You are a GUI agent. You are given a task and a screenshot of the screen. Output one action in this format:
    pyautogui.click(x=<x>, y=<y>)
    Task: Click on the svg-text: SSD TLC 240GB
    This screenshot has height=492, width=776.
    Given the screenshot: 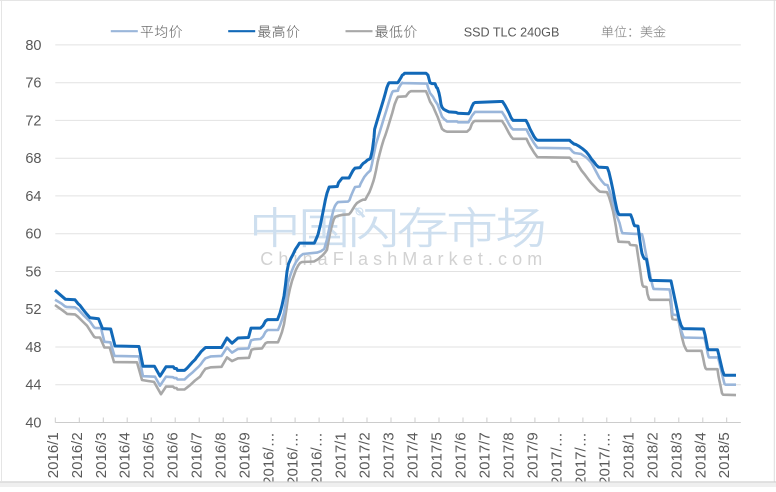 What is the action you would take?
    pyautogui.click(x=512, y=32)
    